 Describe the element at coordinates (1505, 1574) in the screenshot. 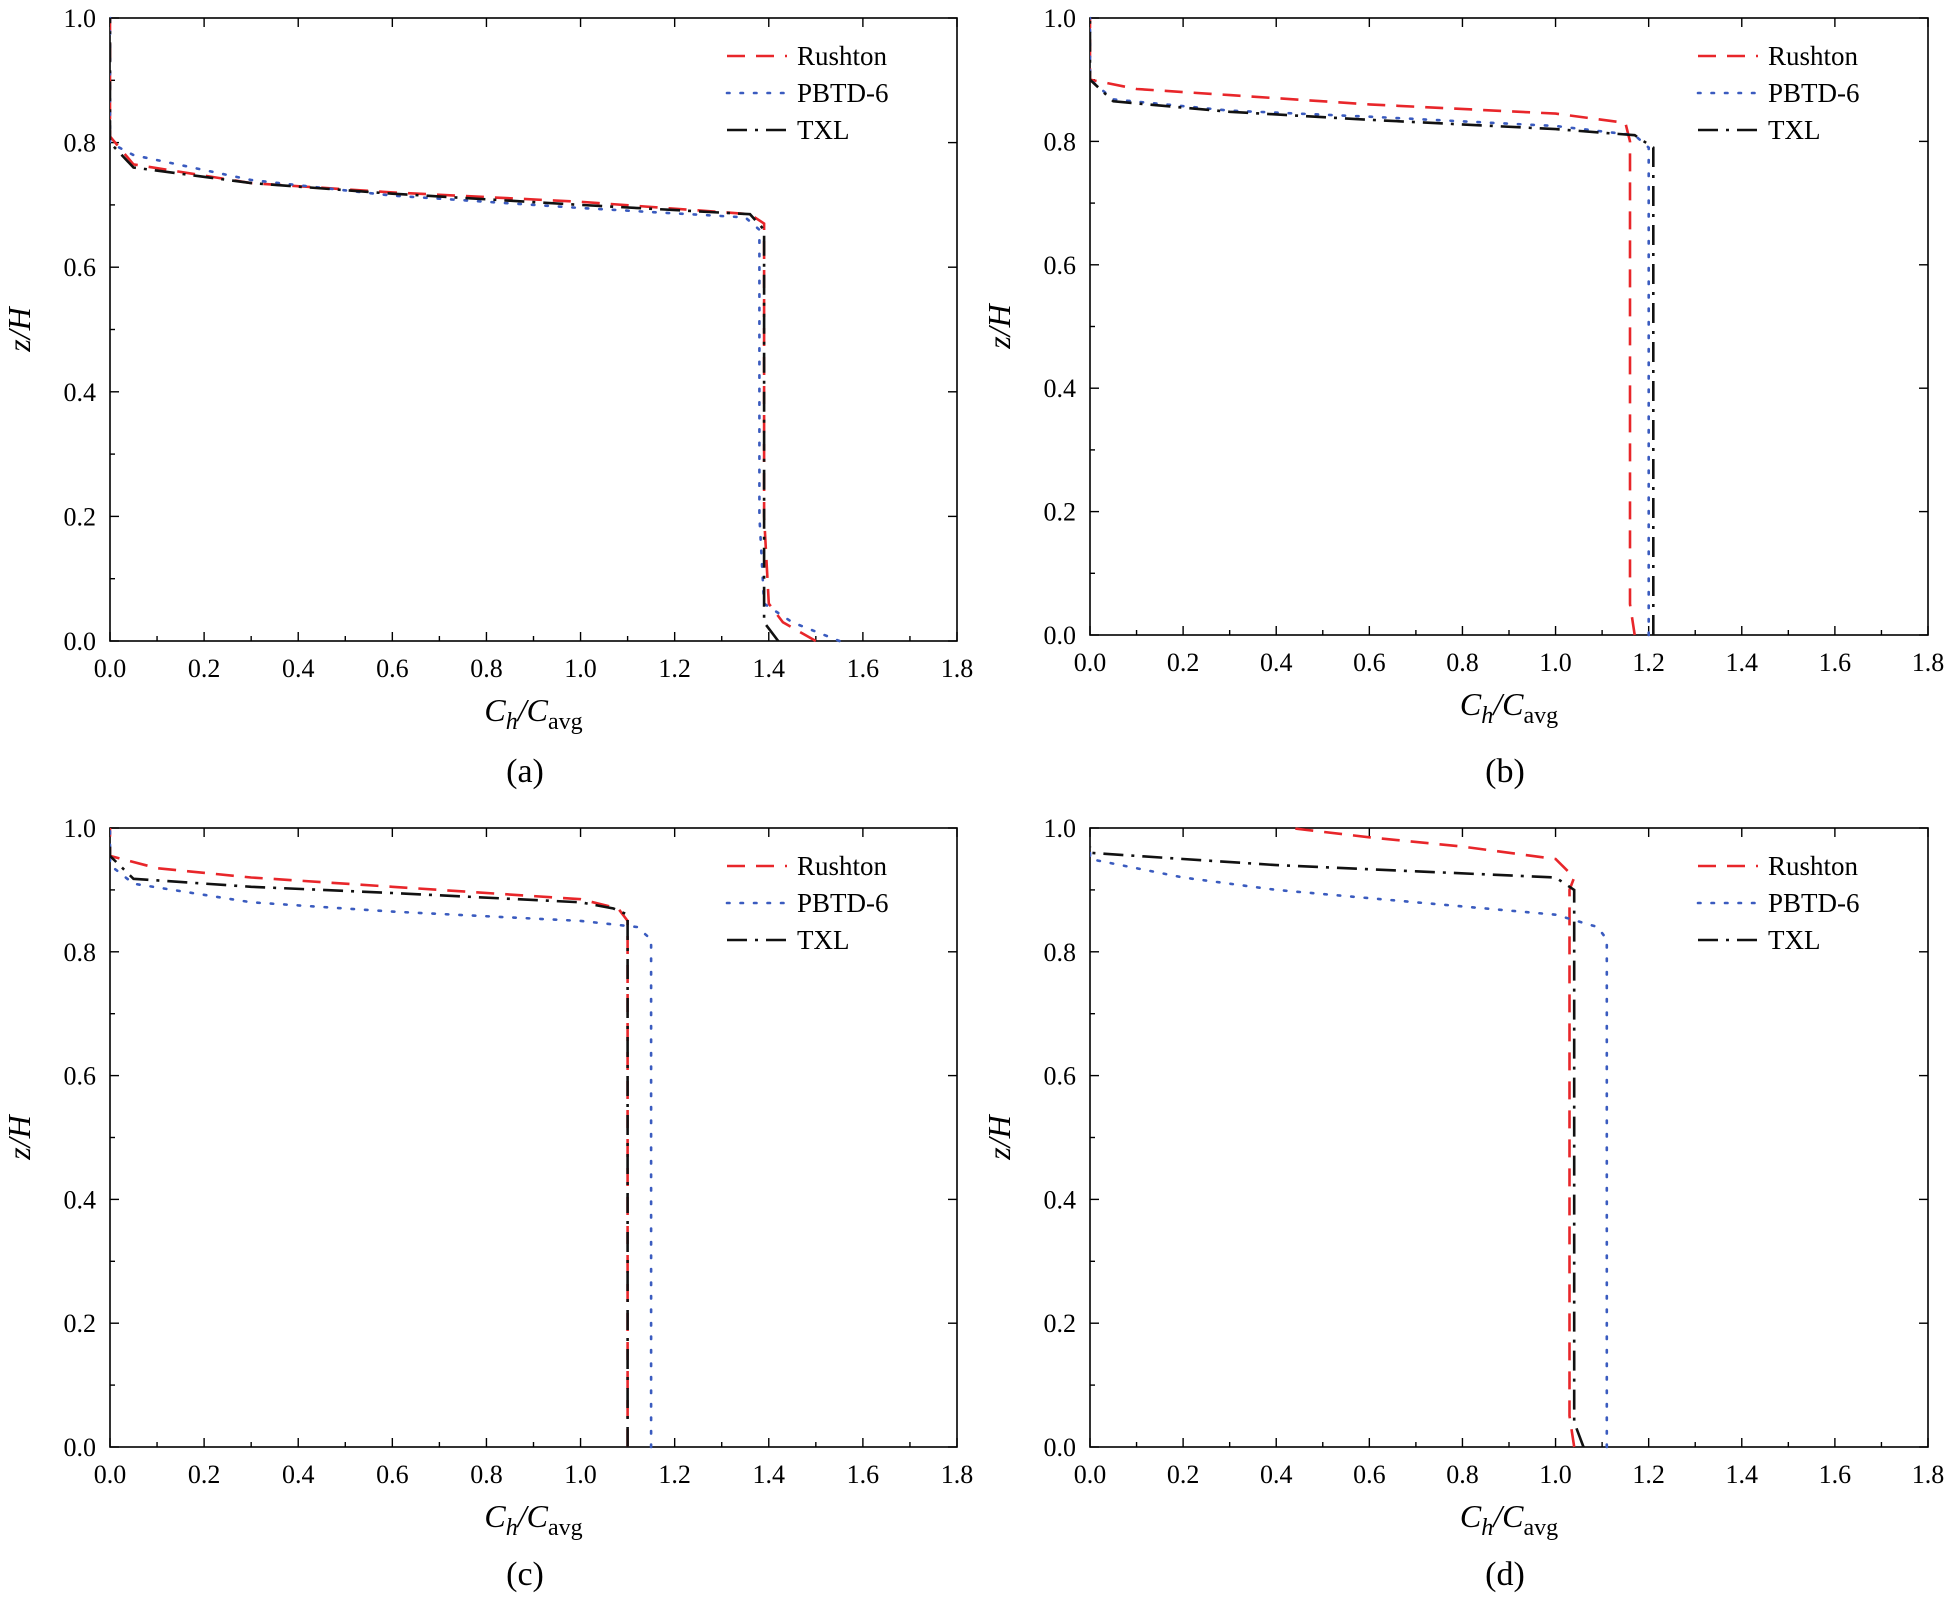

I see `panel-label: (d)` at that location.